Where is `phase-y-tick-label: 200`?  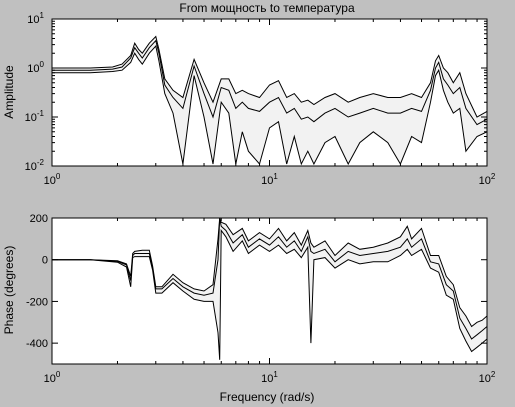
phase-y-tick-label: 200 is located at coordinates (39, 219).